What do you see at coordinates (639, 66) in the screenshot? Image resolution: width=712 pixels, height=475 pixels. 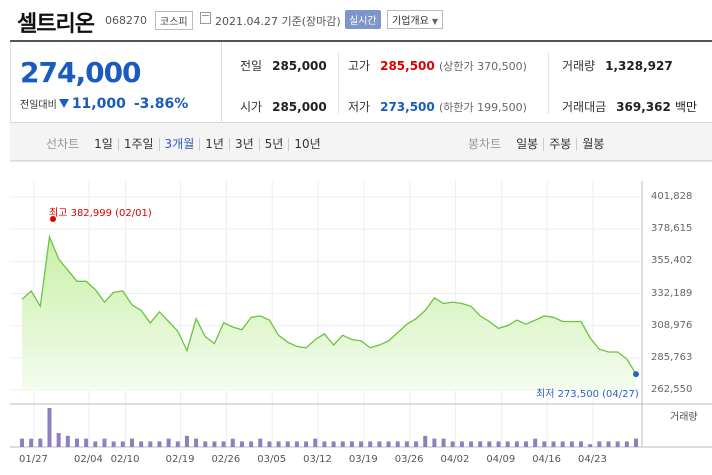 I see `volume-value: 1,328,927` at bounding box center [639, 66].